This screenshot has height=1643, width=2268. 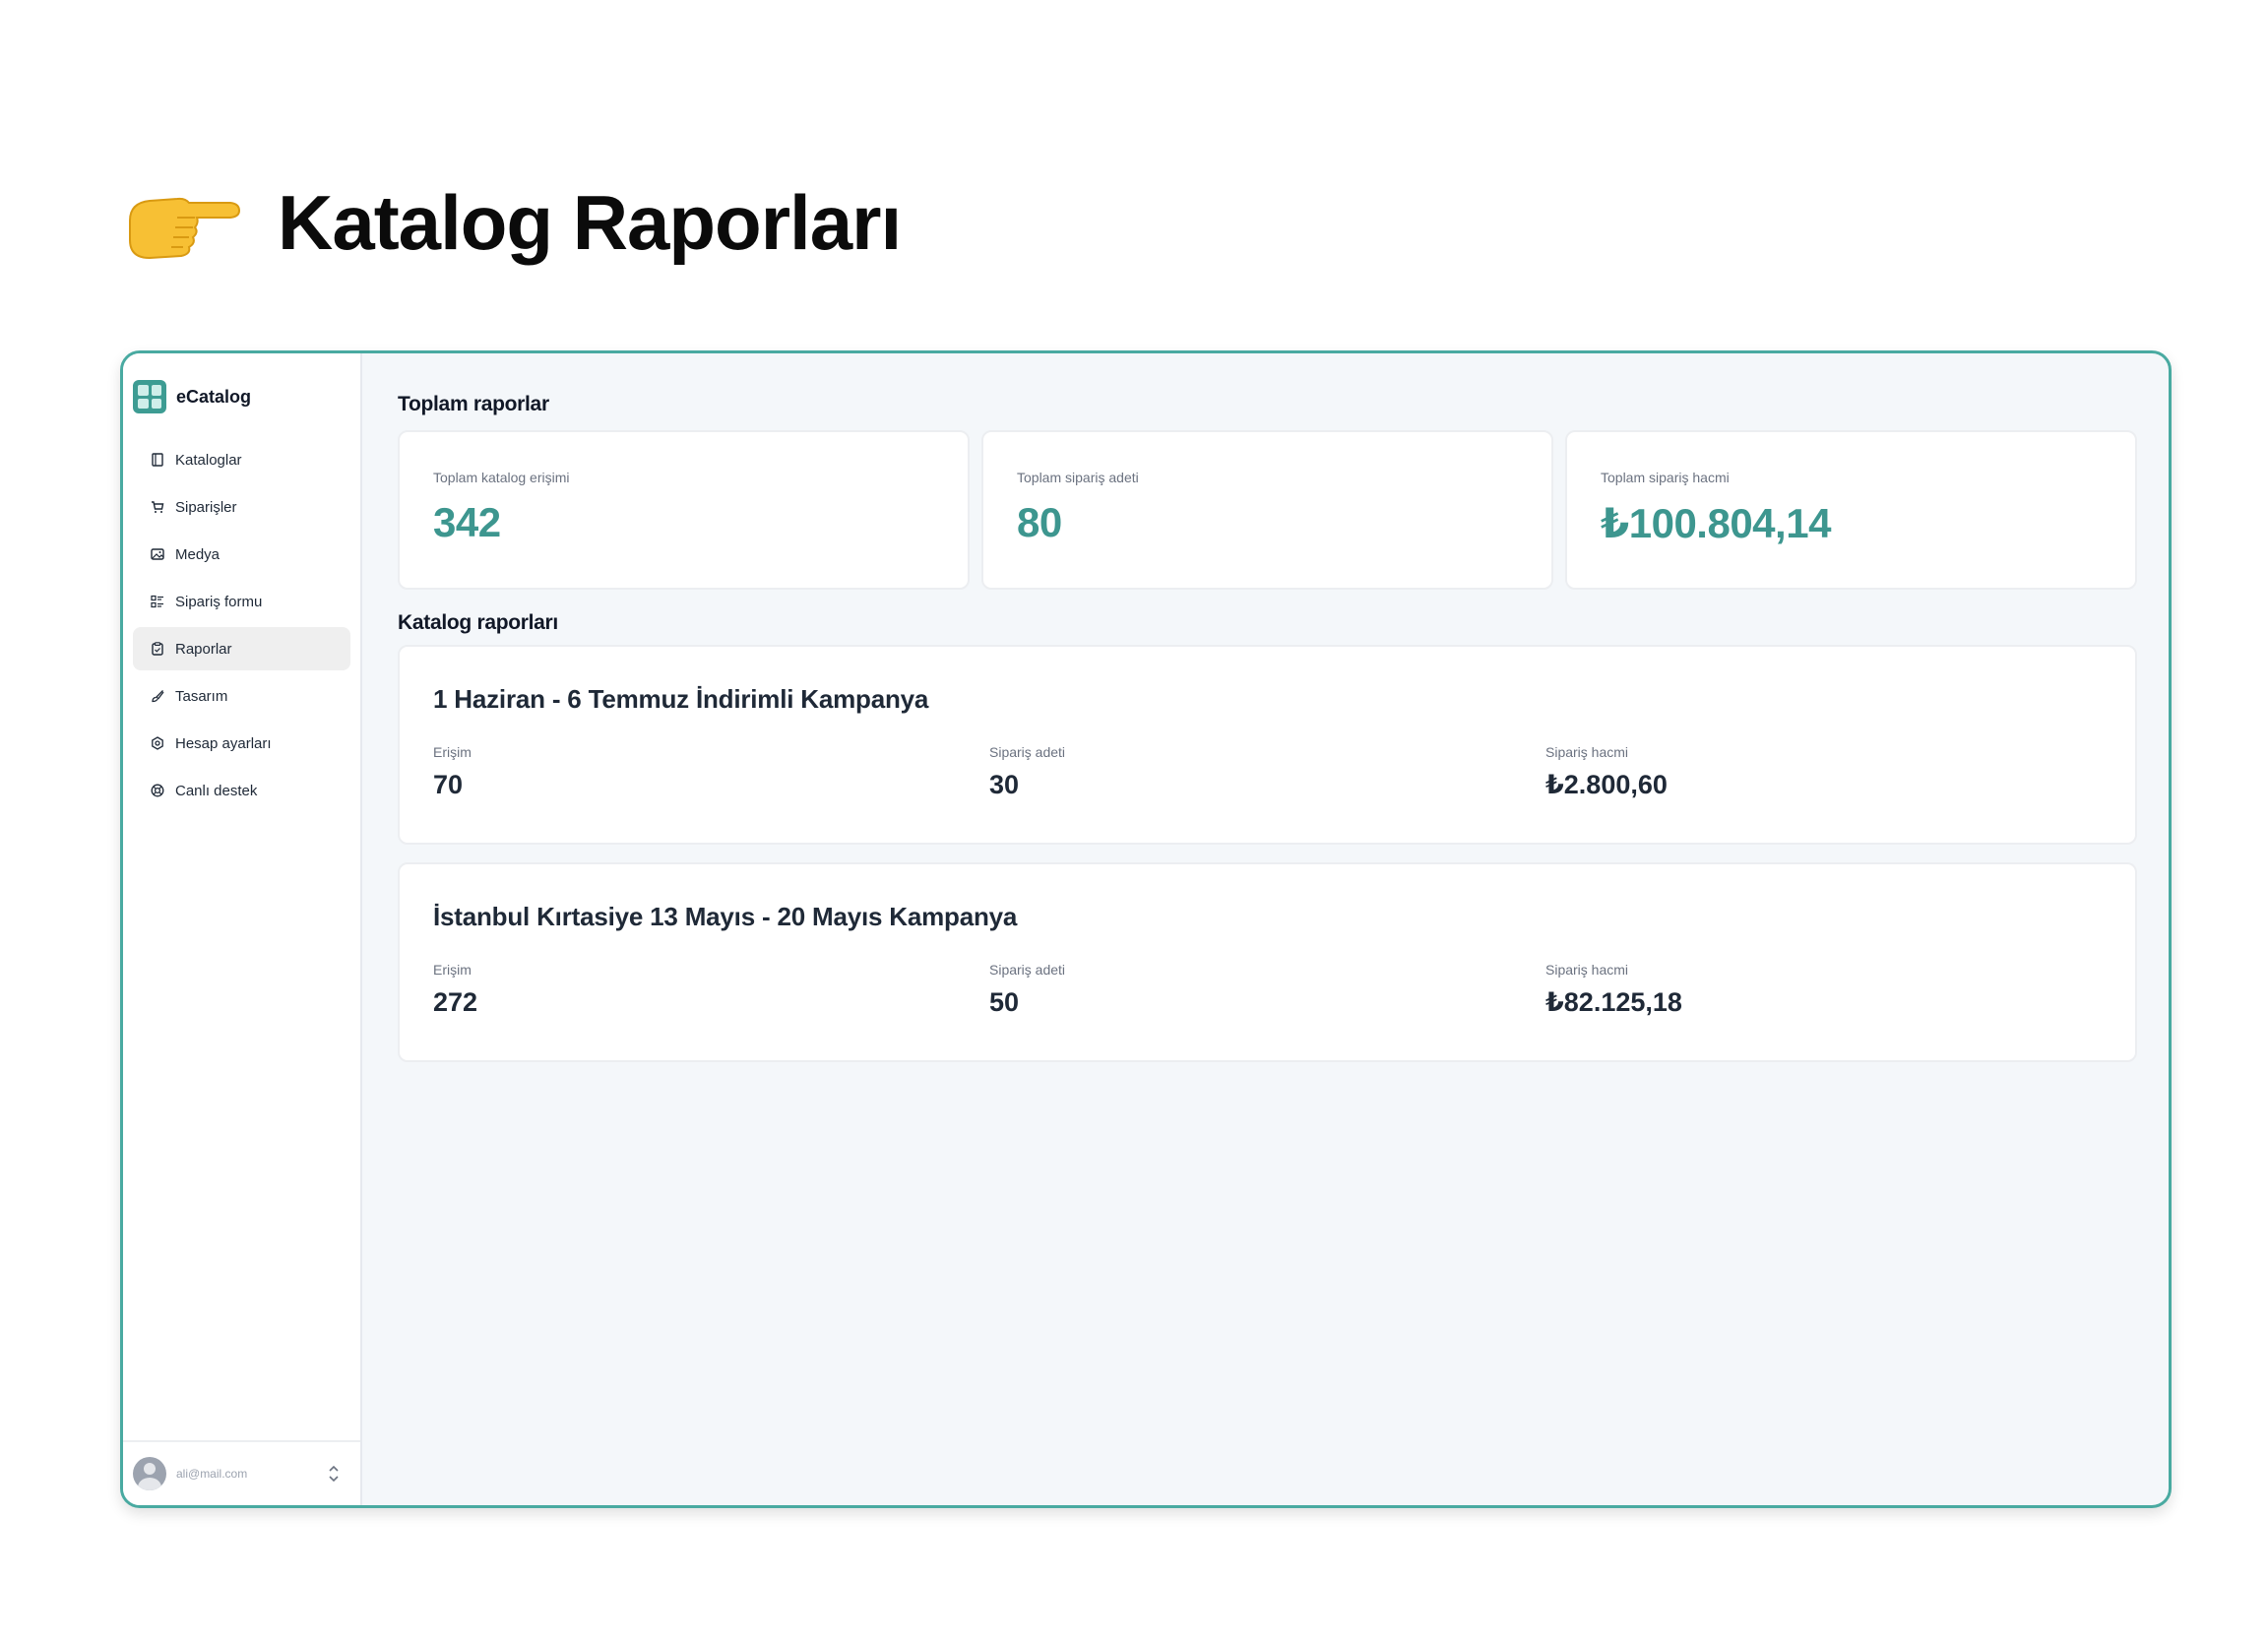 I want to click on stat-label: Toplam sipariş hacmi, so click(x=1665, y=477).